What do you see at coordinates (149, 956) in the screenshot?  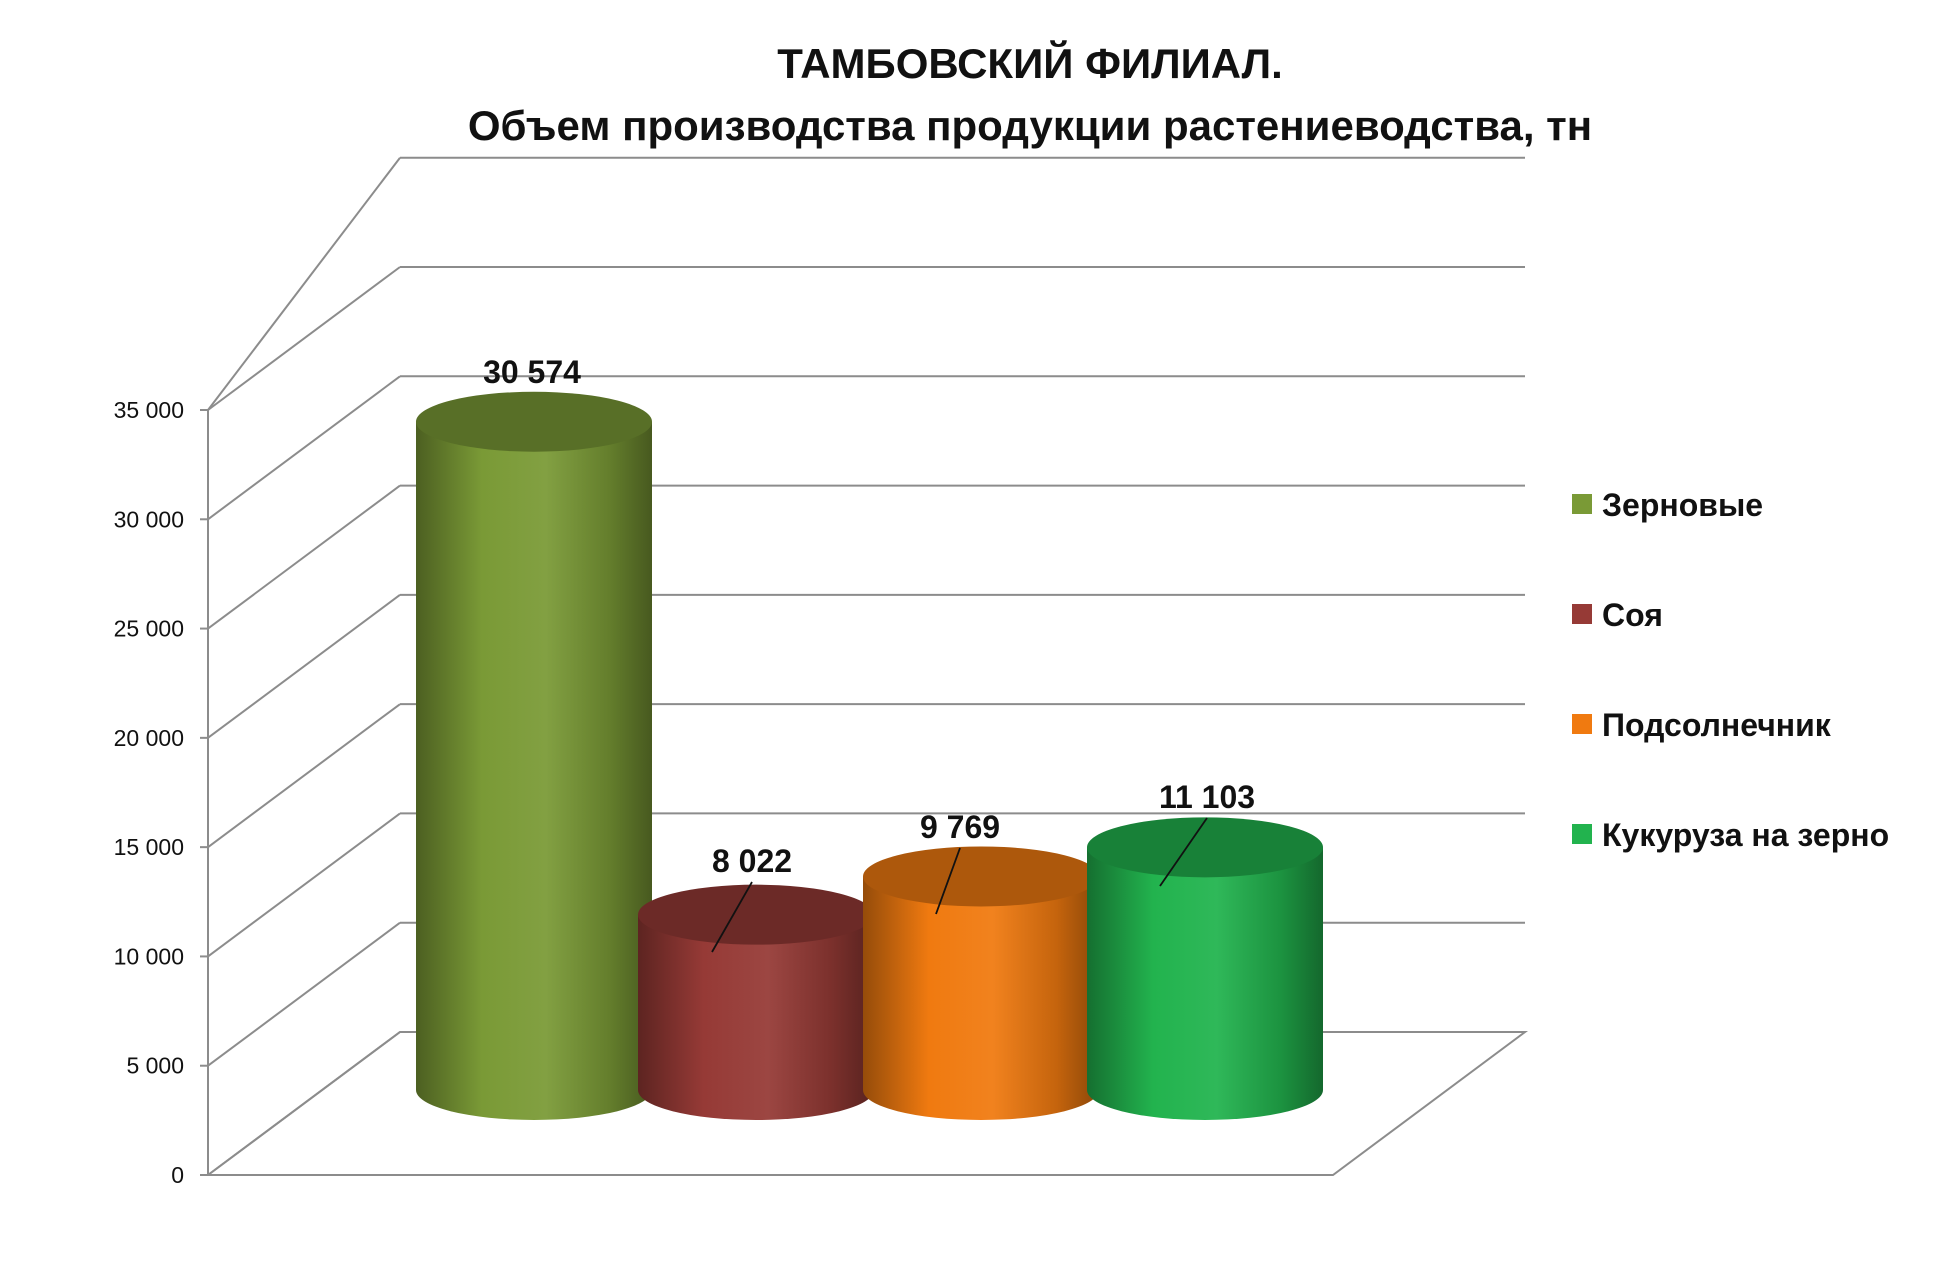 I see `y-tick-label: 10 000` at bounding box center [149, 956].